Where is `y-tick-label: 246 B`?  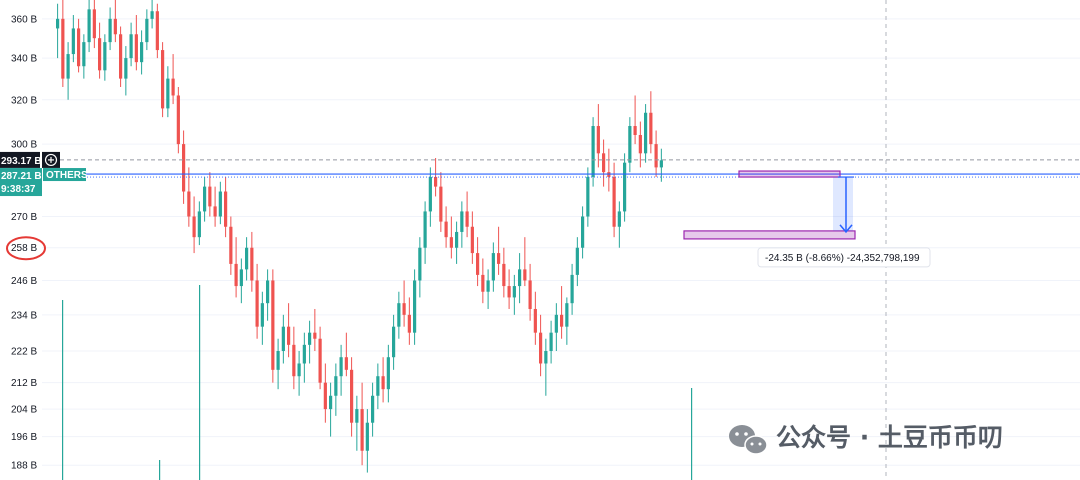
y-tick-label: 246 B is located at coordinates (24, 281).